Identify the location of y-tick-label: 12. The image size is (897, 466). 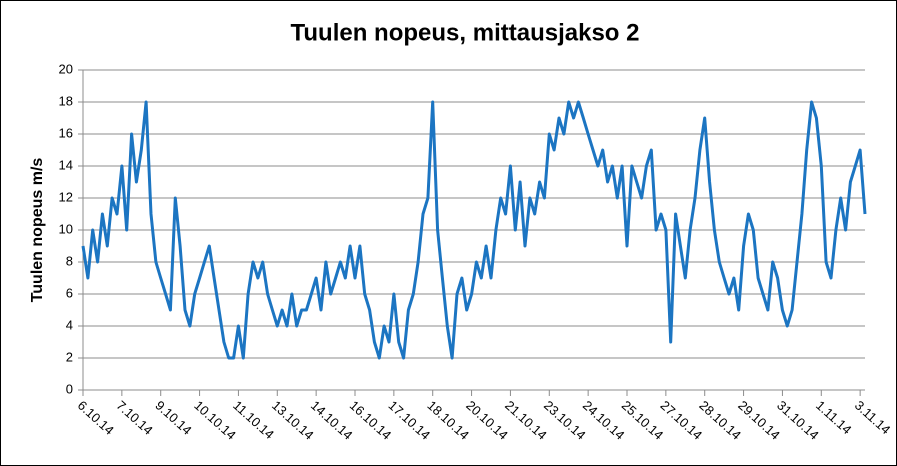
(66, 196).